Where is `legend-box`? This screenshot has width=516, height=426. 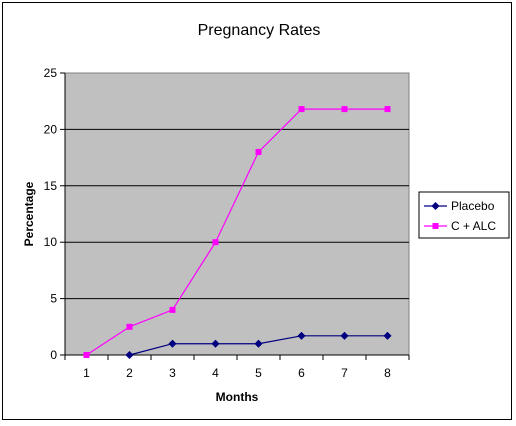 legend-box is located at coordinates (464, 215).